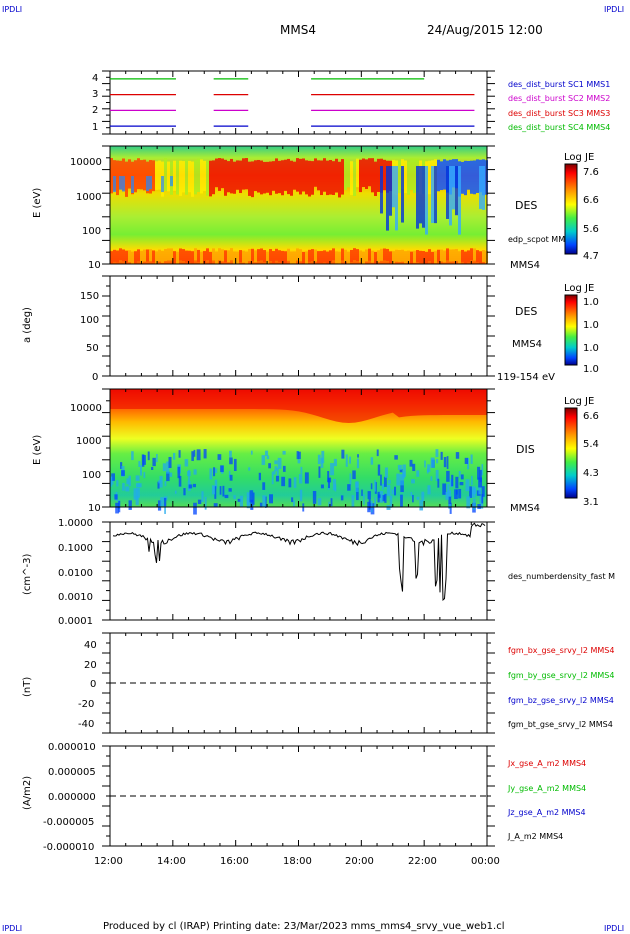  I want to click on current-ytick-4: -0.000005, so click(68, 822).